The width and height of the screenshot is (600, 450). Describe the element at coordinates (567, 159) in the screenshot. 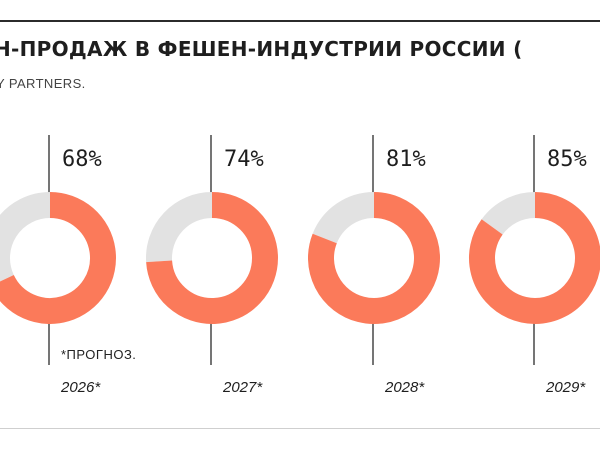

I see `value-label-3: 85%` at that location.